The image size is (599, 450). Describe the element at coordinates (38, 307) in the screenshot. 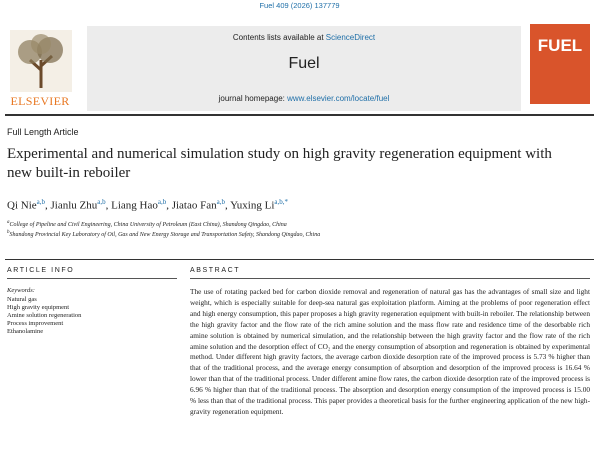

I see `keyword: High gravity equipment` at that location.